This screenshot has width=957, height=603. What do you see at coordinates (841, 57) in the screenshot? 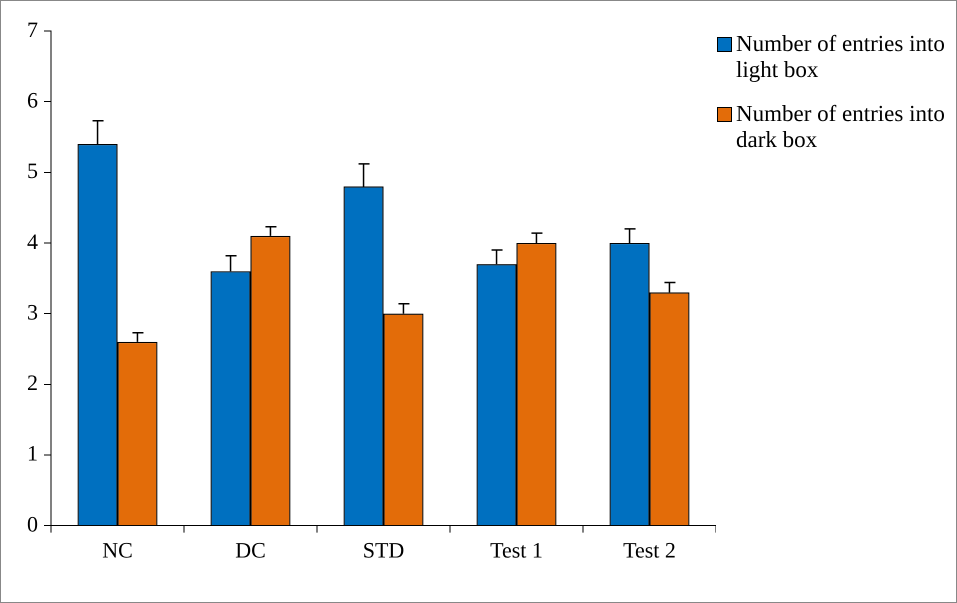
I see `legend-label: Number of entries into light box` at bounding box center [841, 57].